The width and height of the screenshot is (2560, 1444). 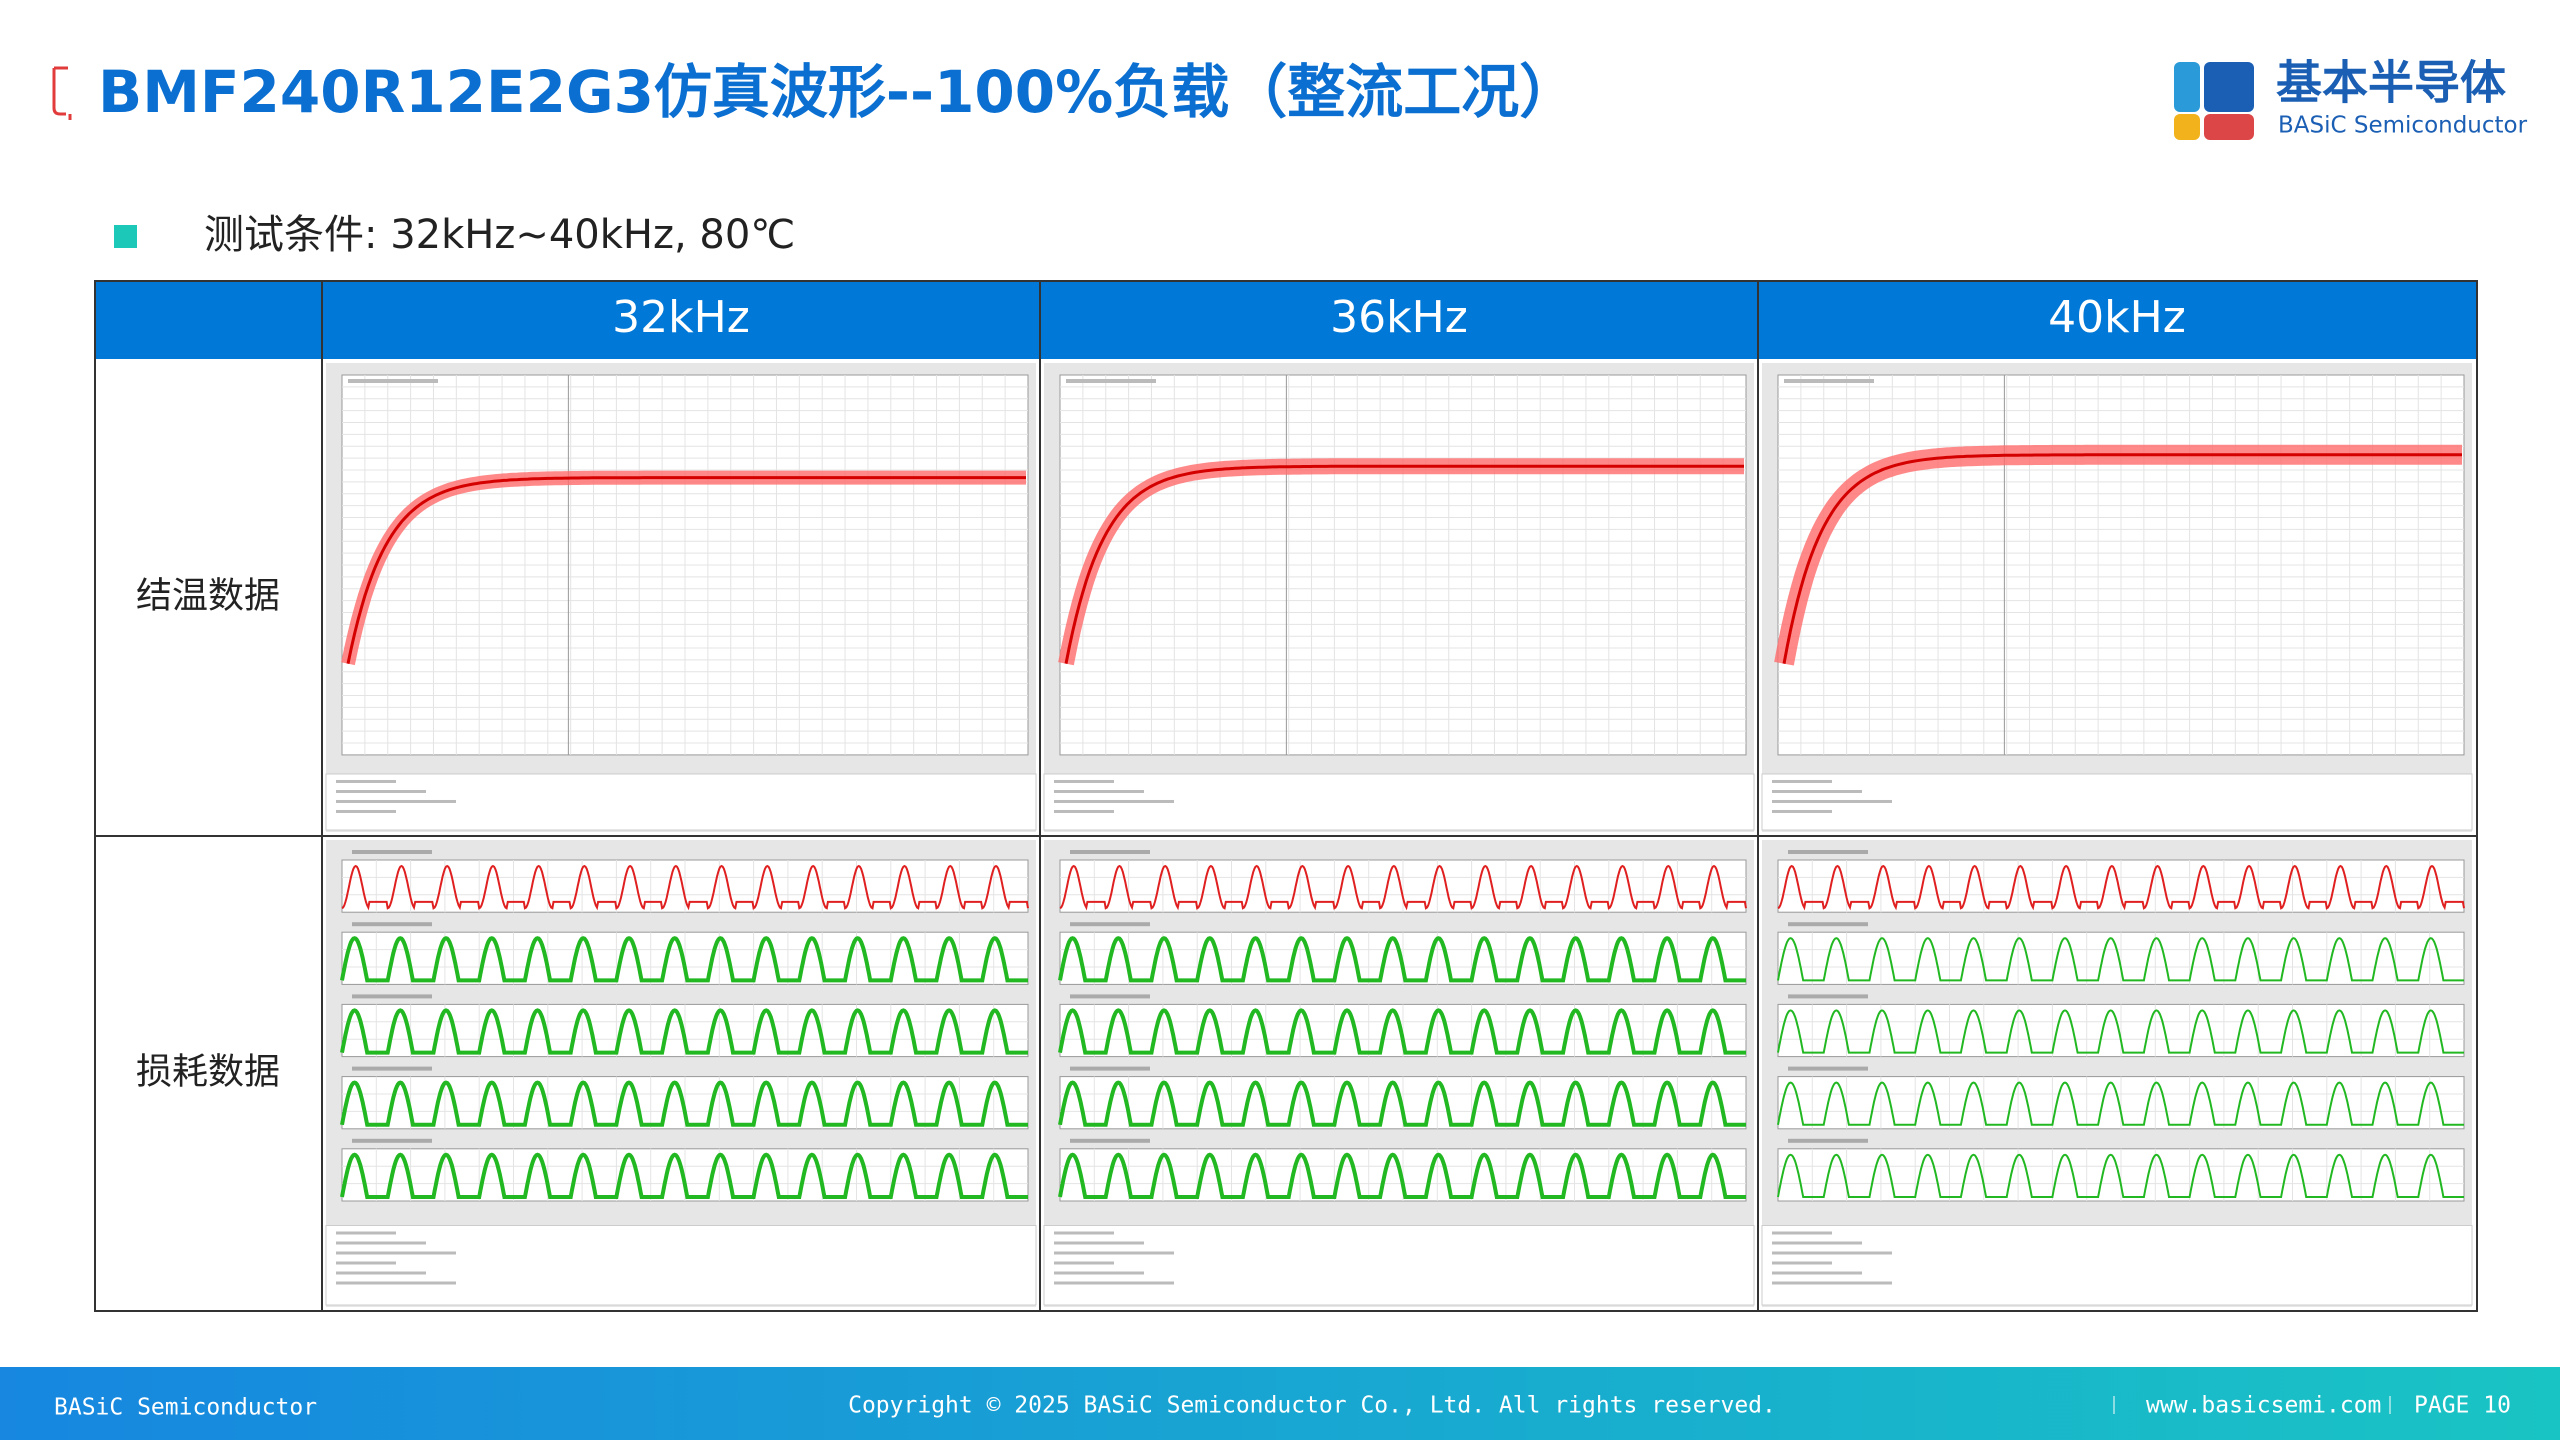 What do you see at coordinates (681, 317) in the screenshot?
I see `column-header: 32kHz` at bounding box center [681, 317].